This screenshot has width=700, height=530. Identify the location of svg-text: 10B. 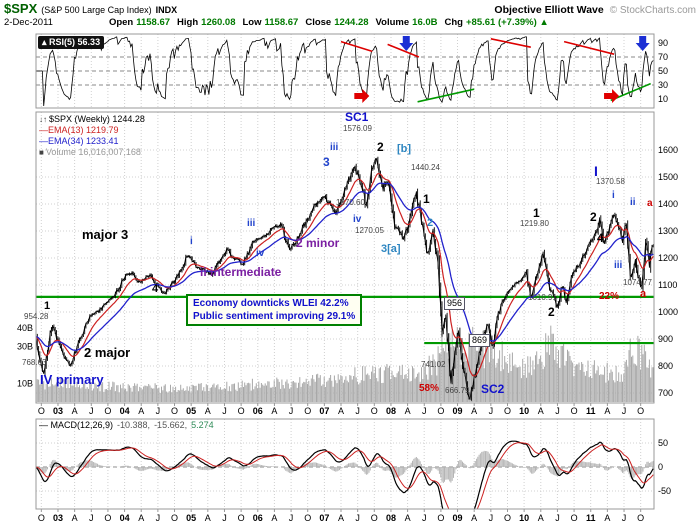
(25, 384).